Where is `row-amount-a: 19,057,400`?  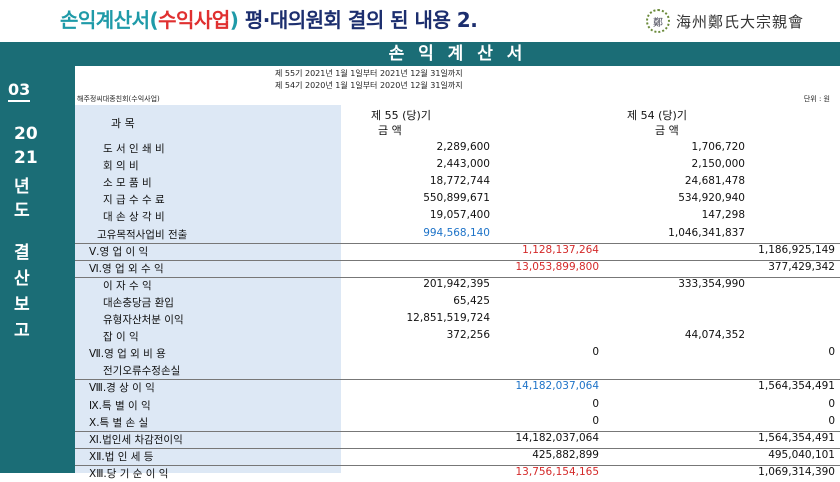 row-amount-a: 19,057,400 is located at coordinates (459, 215).